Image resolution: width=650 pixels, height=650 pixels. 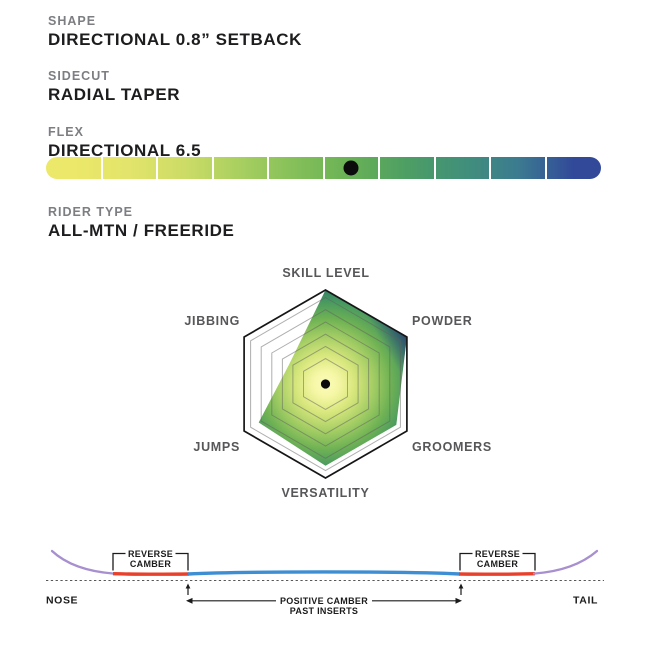 I want to click on reverse-camber-left-bracket, so click(x=150, y=561).